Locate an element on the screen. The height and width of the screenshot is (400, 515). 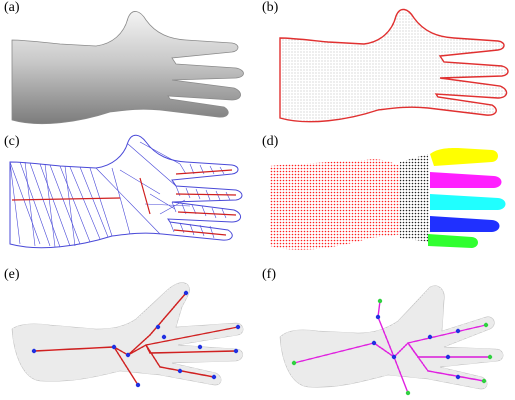
panel-a-figure is located at coordinates (127, 68).